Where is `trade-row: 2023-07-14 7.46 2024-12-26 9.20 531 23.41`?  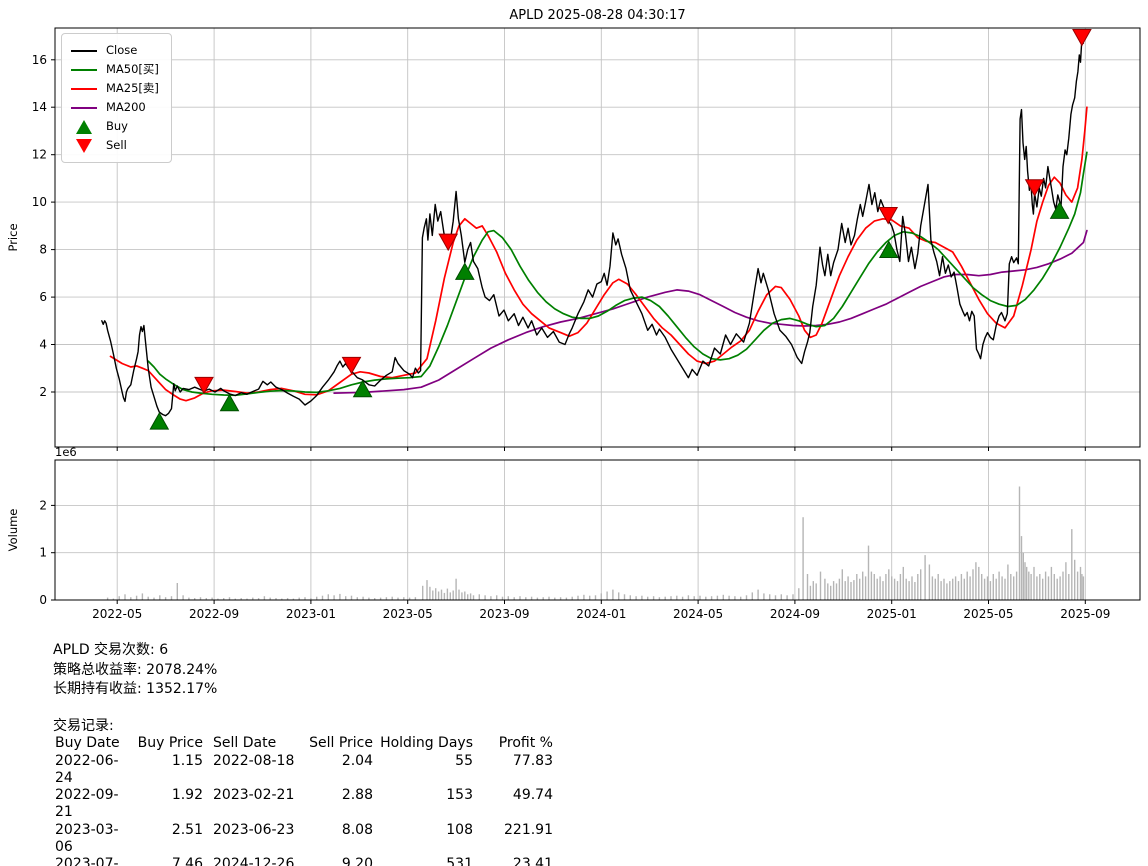 trade-row: 2023-07-14 7.46 2024-12-26 9.20 531 23.41 is located at coordinates (303, 861).